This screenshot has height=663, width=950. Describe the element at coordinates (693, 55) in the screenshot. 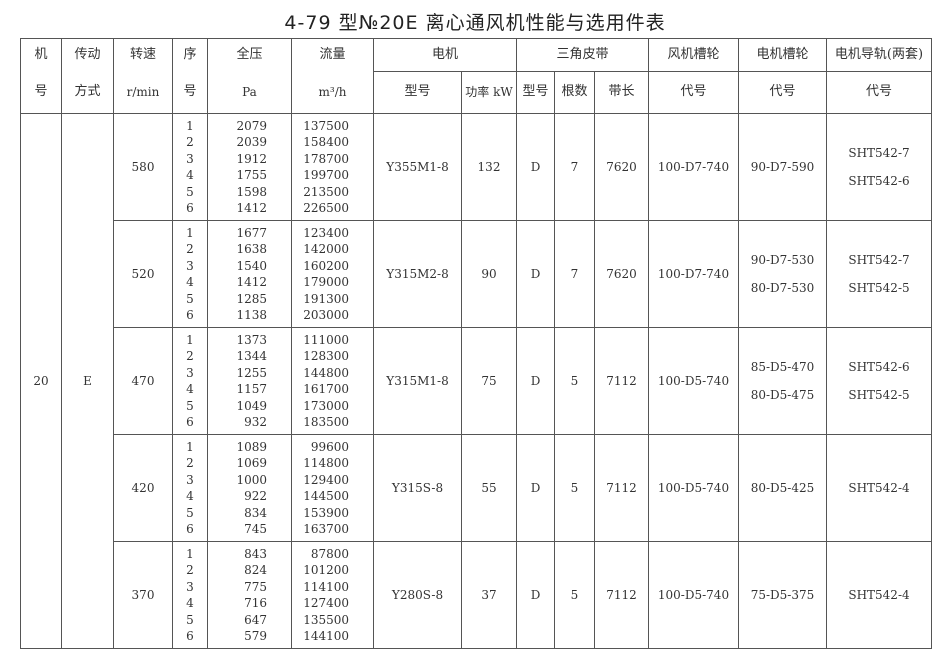

I see `header-fan-pulley: 风机槽轮` at that location.